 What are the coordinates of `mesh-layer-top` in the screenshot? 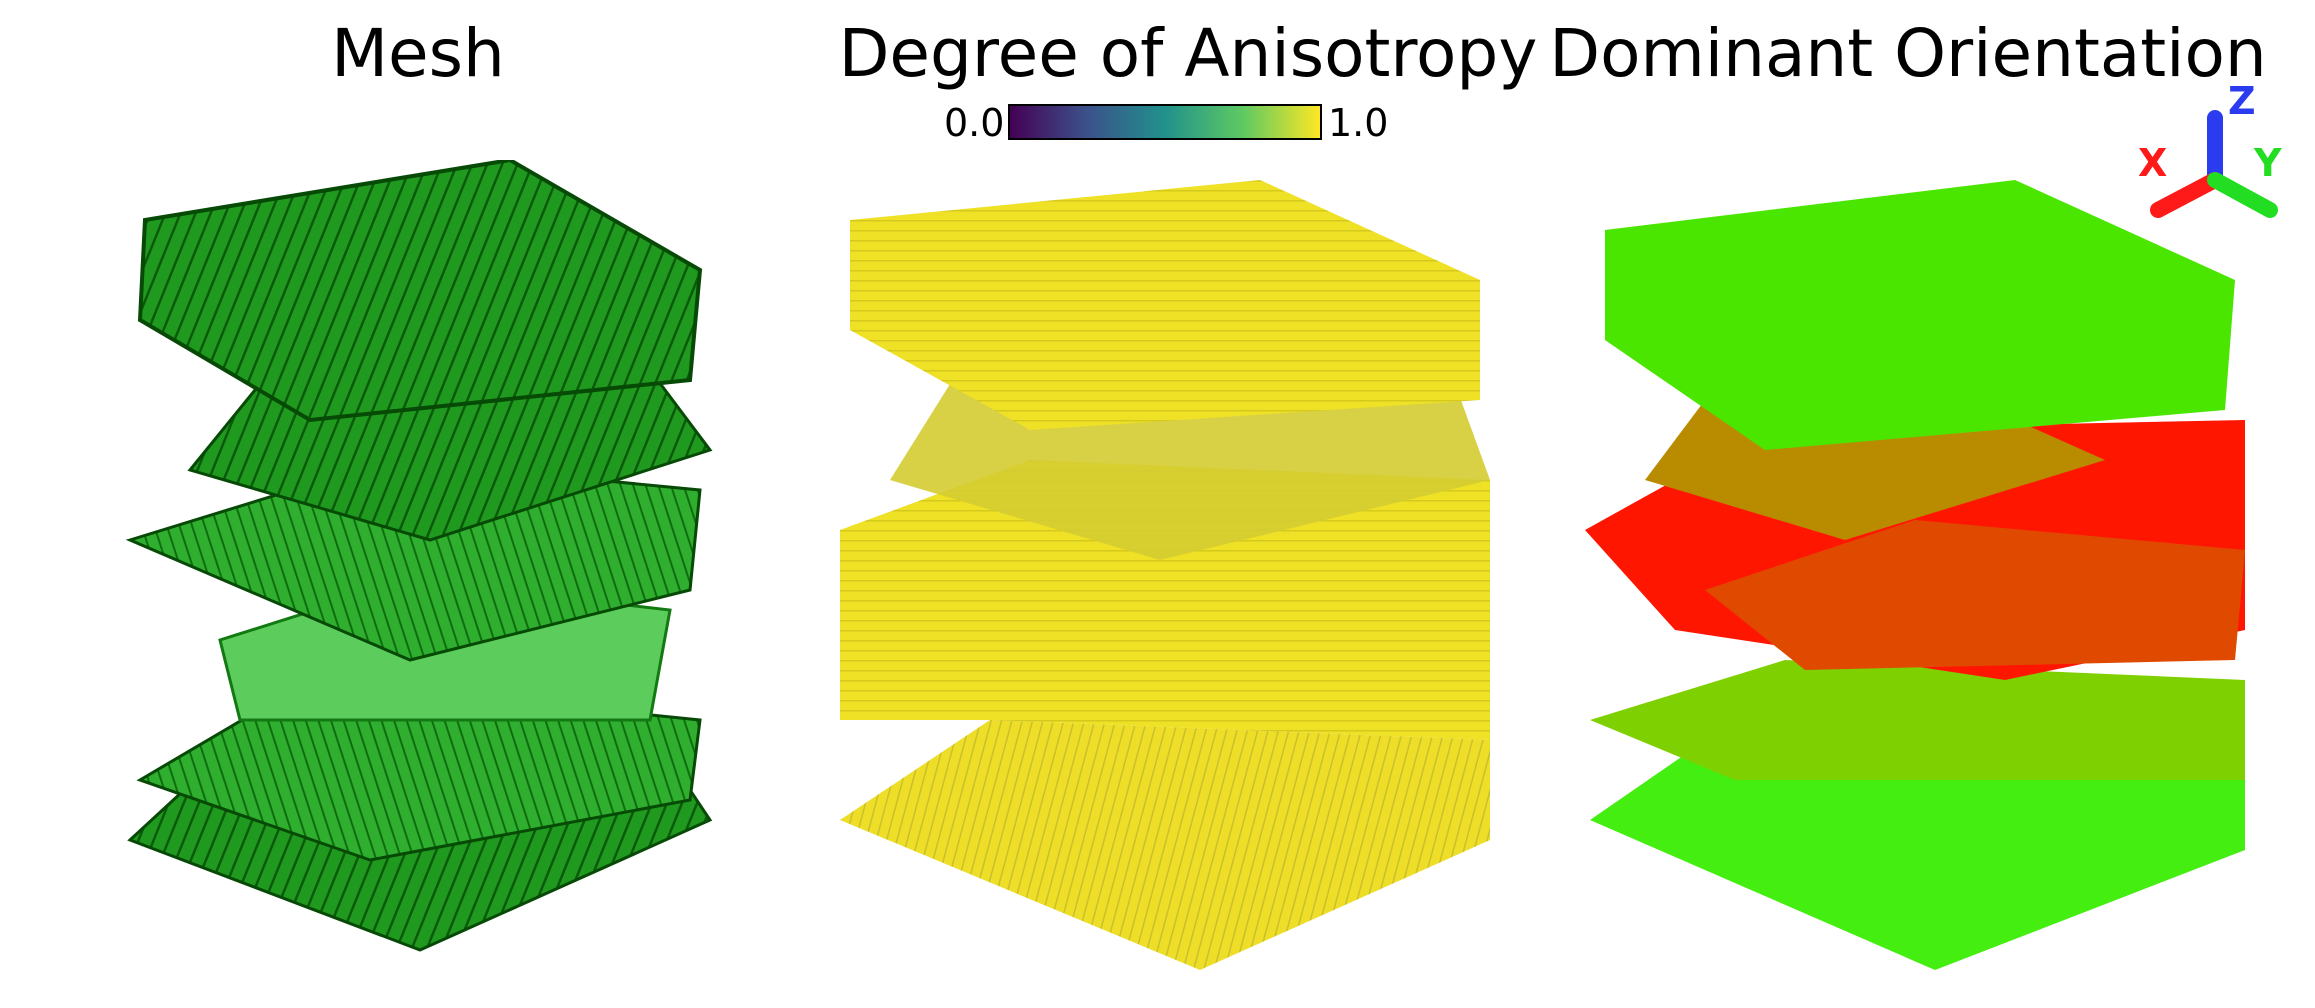 It's located at (420, 291).